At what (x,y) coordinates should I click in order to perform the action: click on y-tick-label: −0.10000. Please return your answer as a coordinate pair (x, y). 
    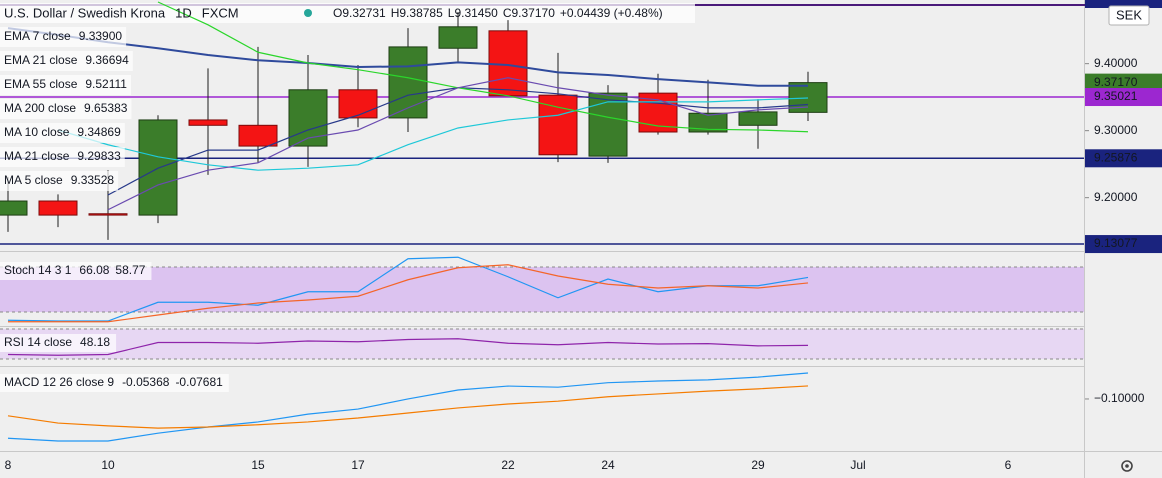
    Looking at the image, I should click on (1119, 398).